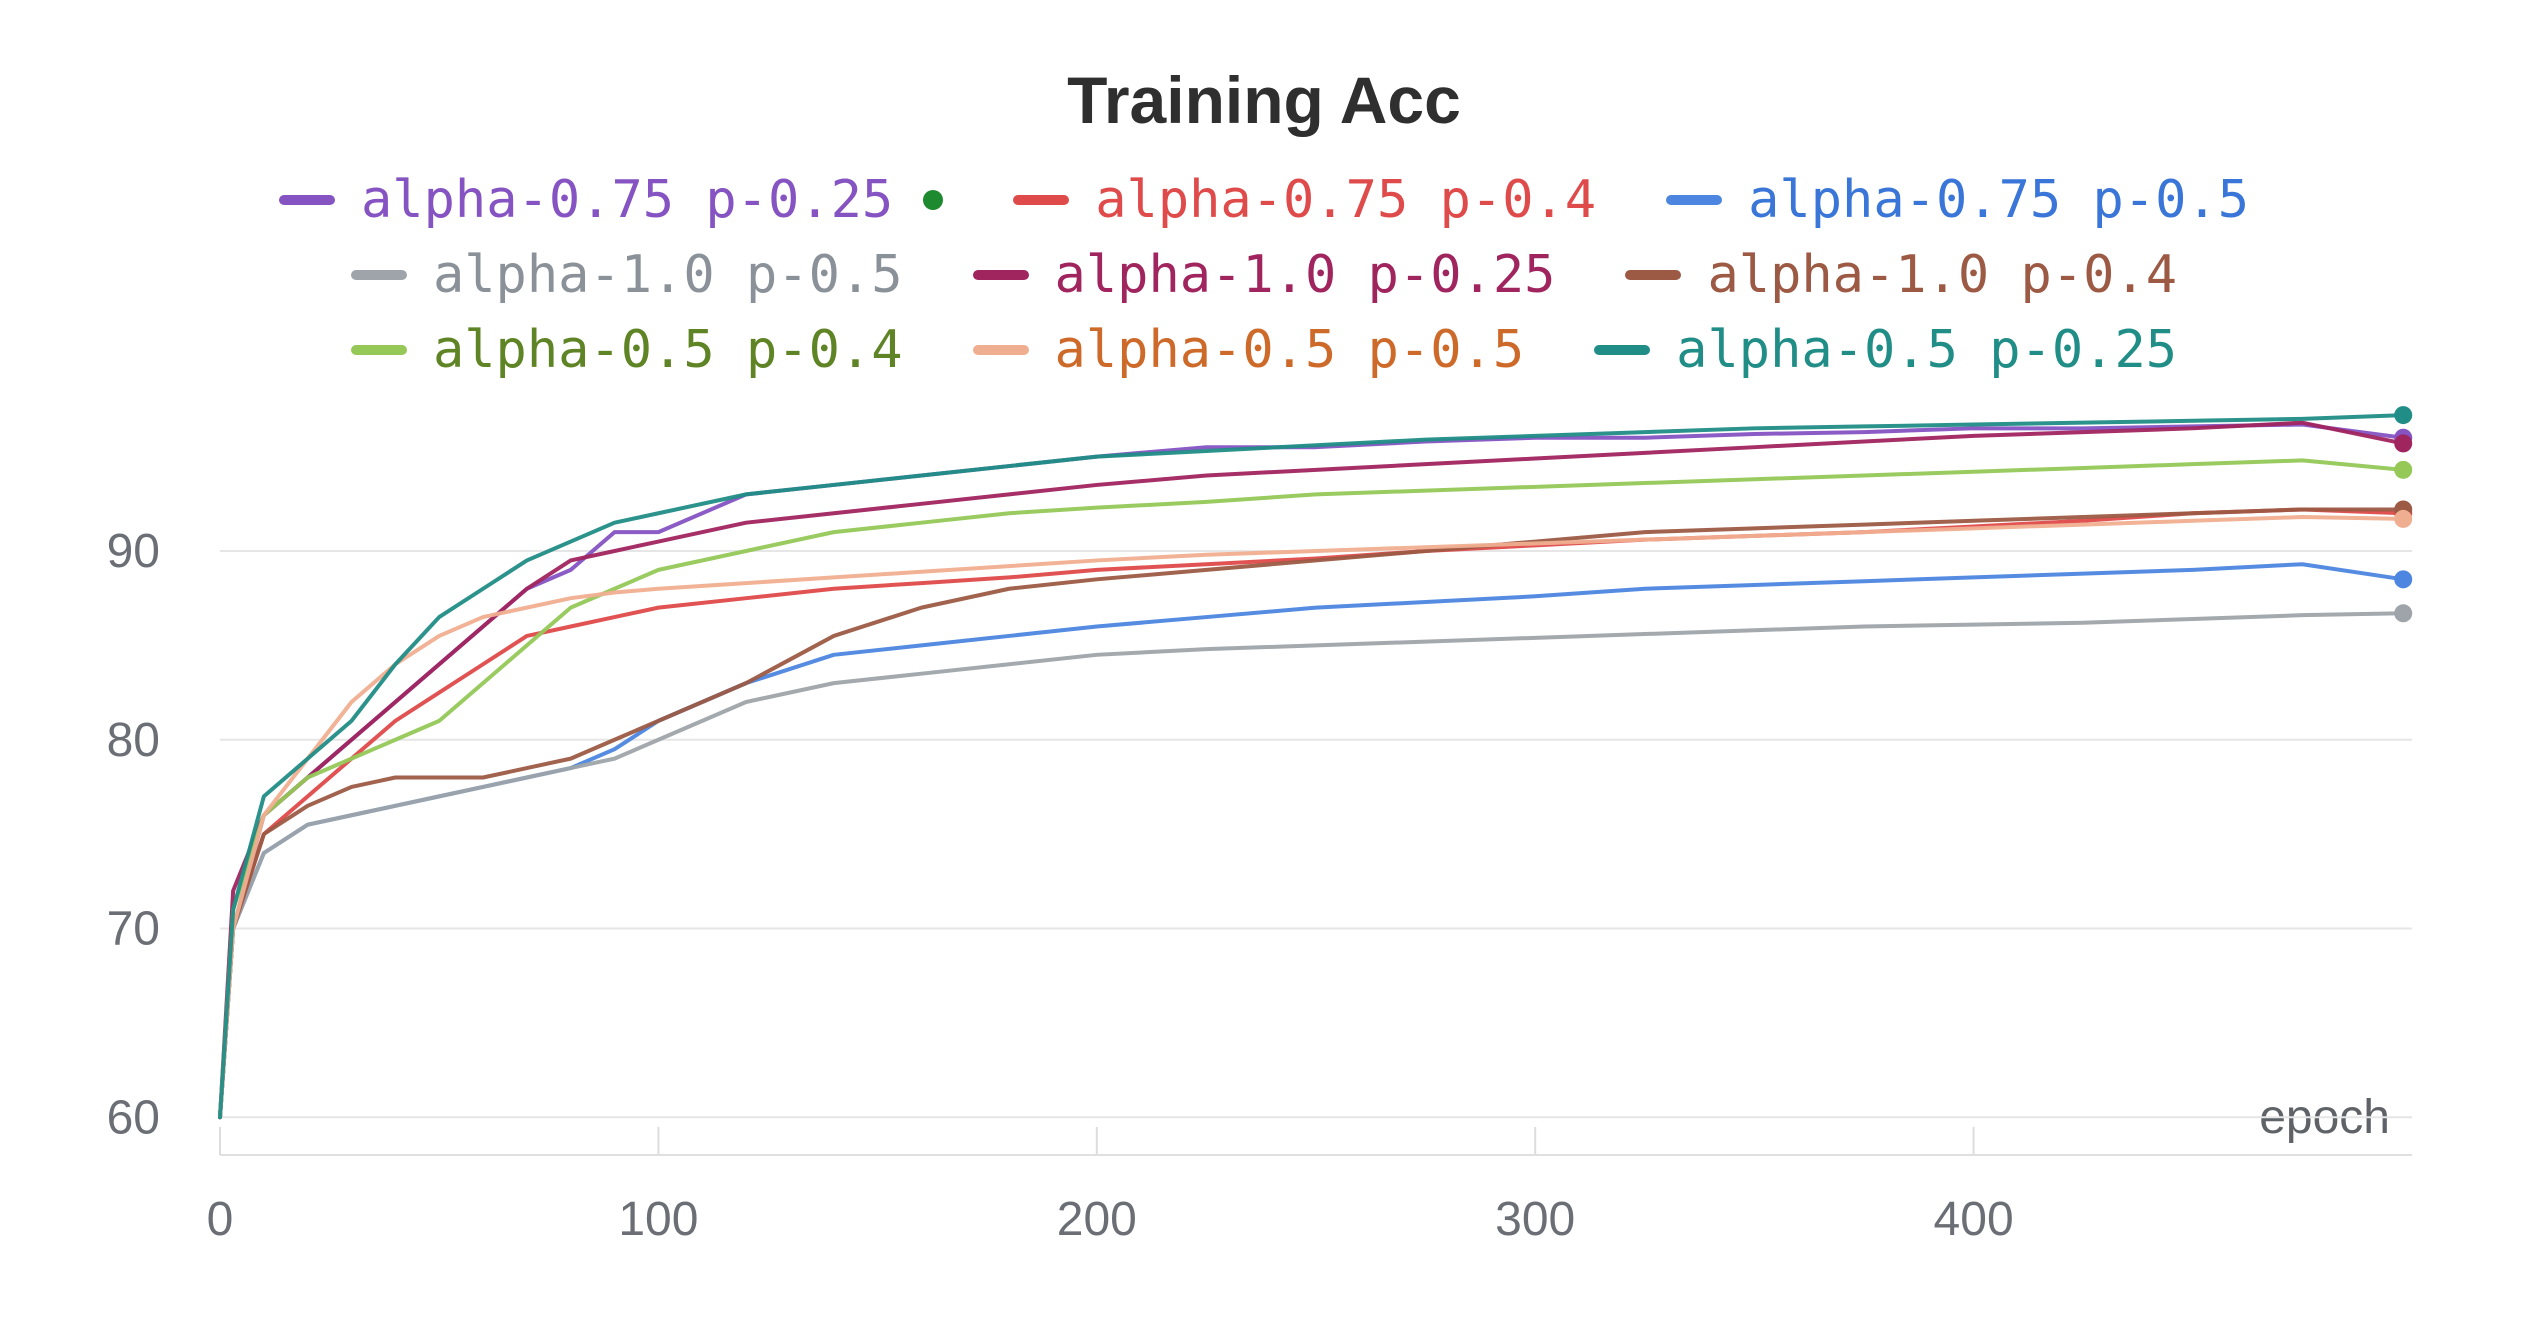 This screenshot has height=1328, width=2528. I want to click on legend-item: alpha-1.0 p-0.4, so click(1901, 275).